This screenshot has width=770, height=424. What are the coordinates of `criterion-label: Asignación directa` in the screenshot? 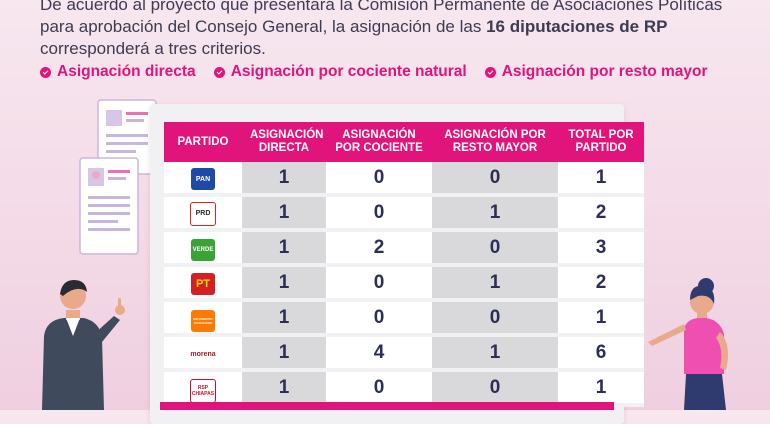 It's located at (126, 71).